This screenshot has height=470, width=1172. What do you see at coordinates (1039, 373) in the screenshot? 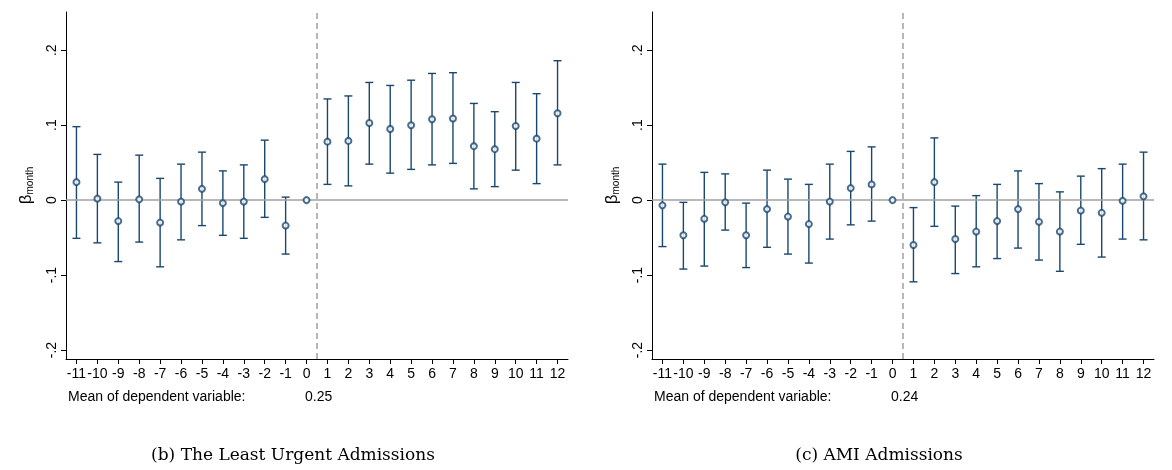
I see `x-tick-label: 7` at bounding box center [1039, 373].